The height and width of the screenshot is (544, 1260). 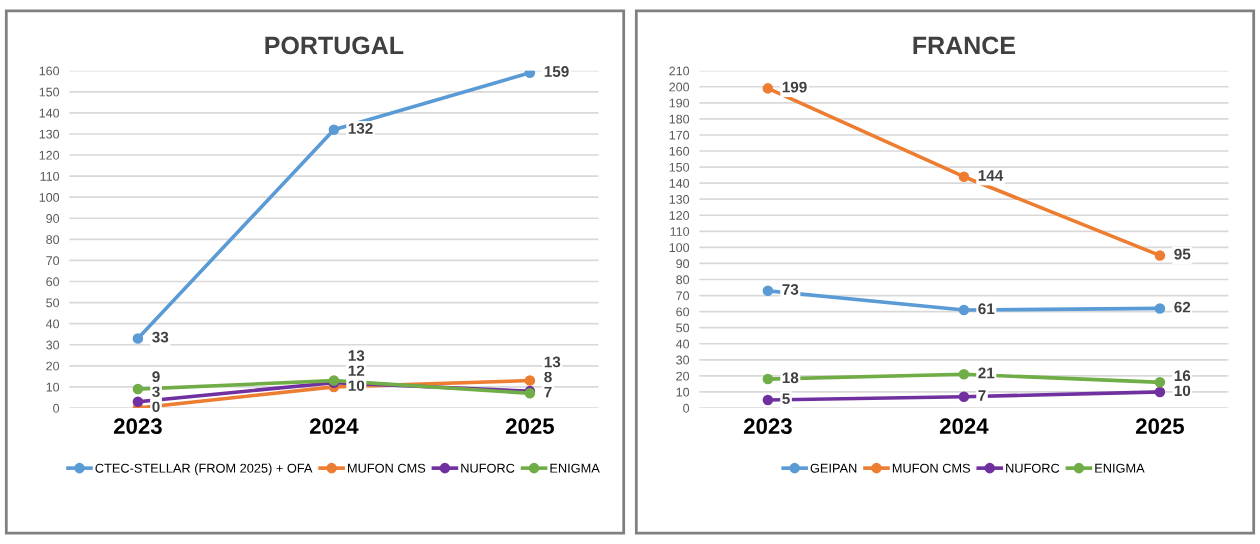 I want to click on chart-title: FRANCE, so click(x=964, y=45).